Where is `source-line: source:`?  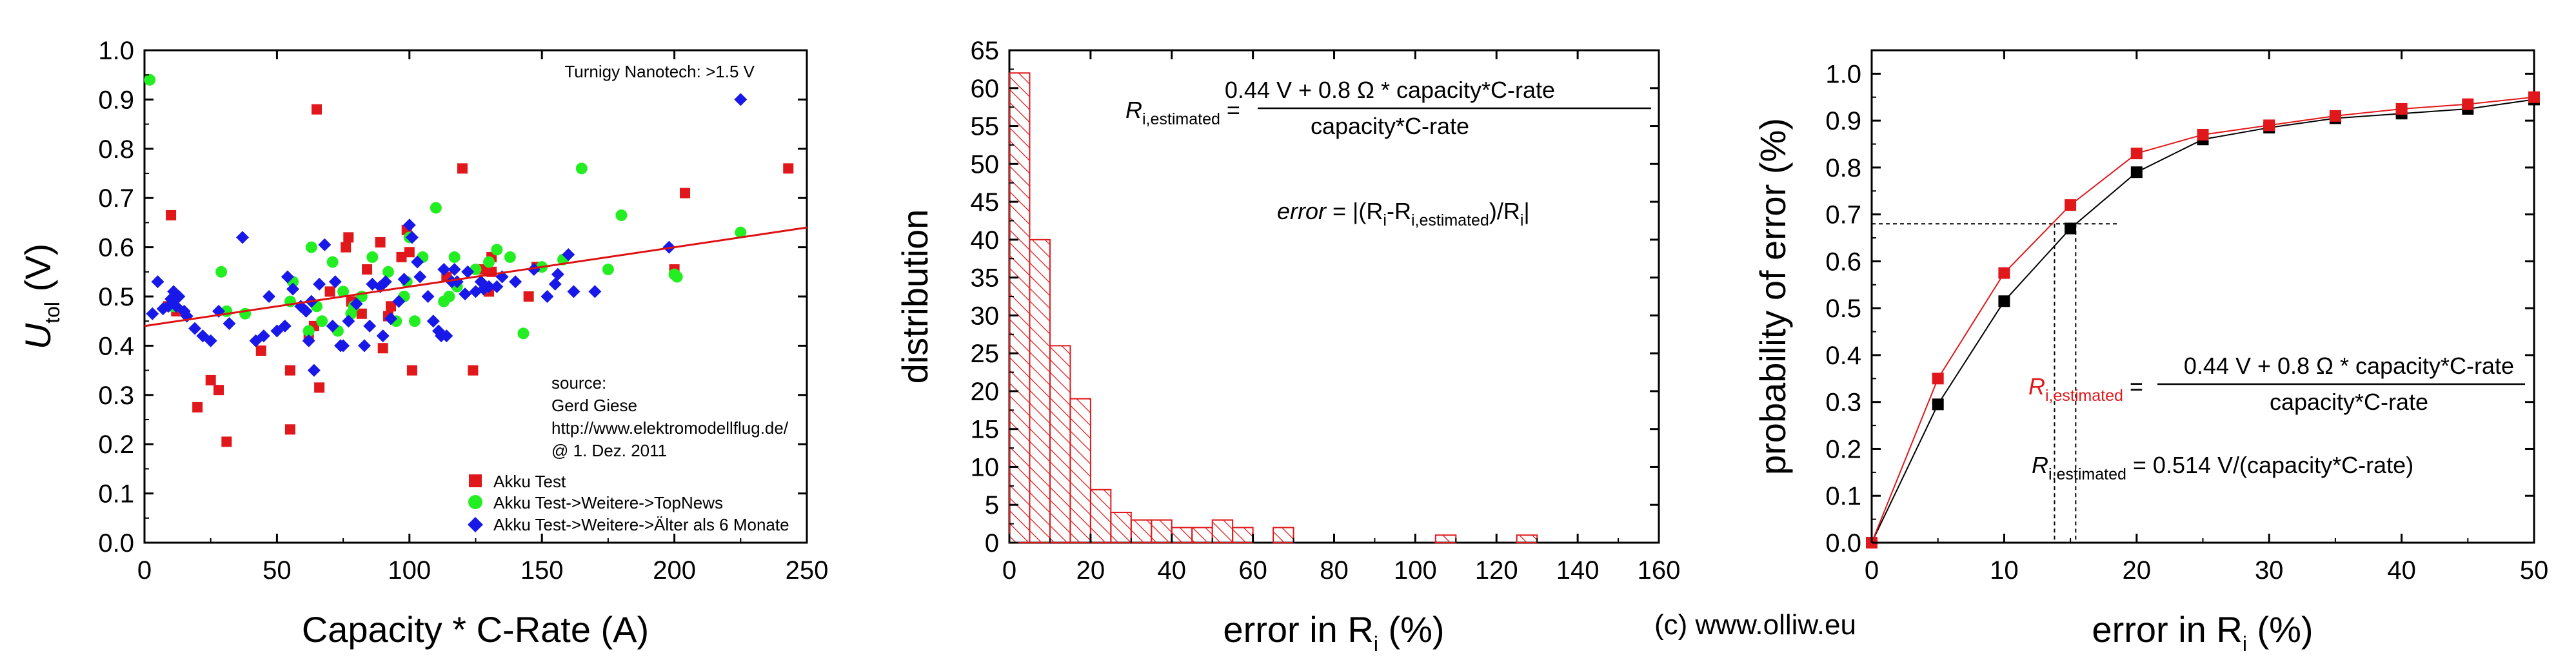
source-line: source: is located at coordinates (578, 383).